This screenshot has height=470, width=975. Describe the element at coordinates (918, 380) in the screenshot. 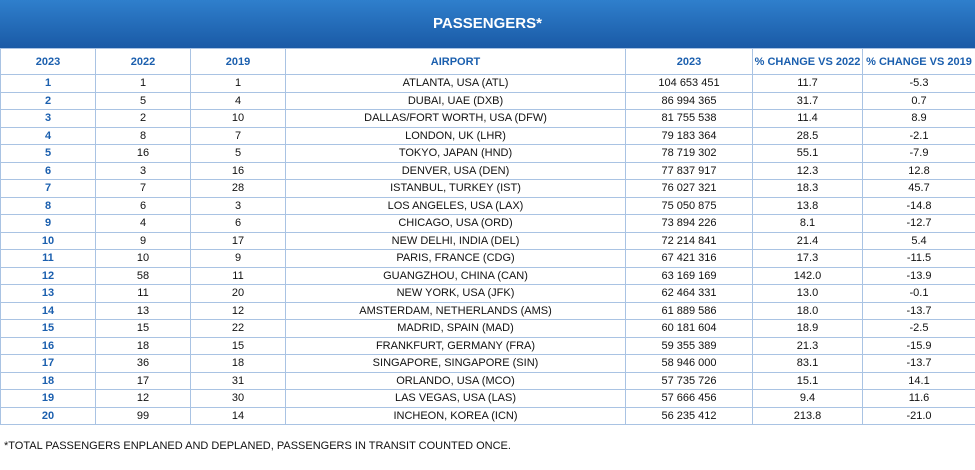

I see `cell: 14.1` at that location.